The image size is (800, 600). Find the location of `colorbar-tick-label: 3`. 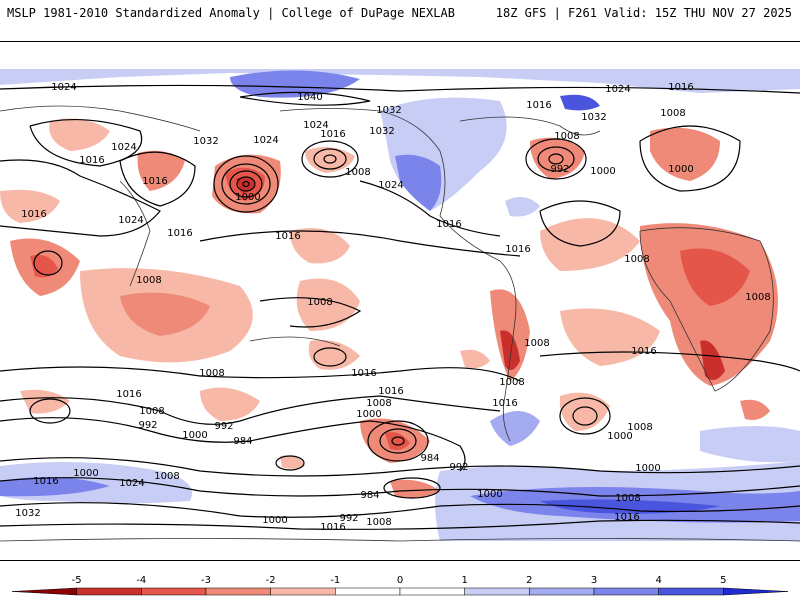

colorbar-tick-label: 3 is located at coordinates (594, 580).